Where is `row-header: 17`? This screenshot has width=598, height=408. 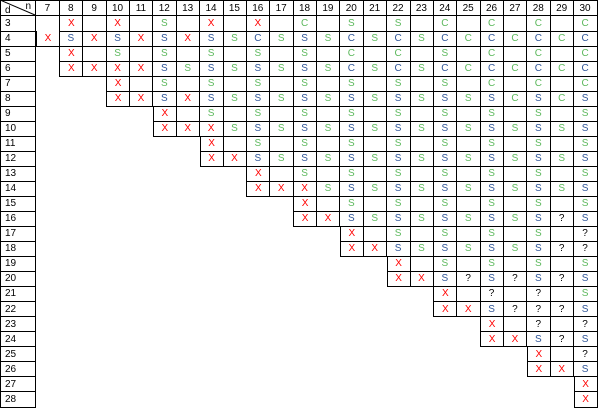
row-header: 17 is located at coordinates (18, 234).